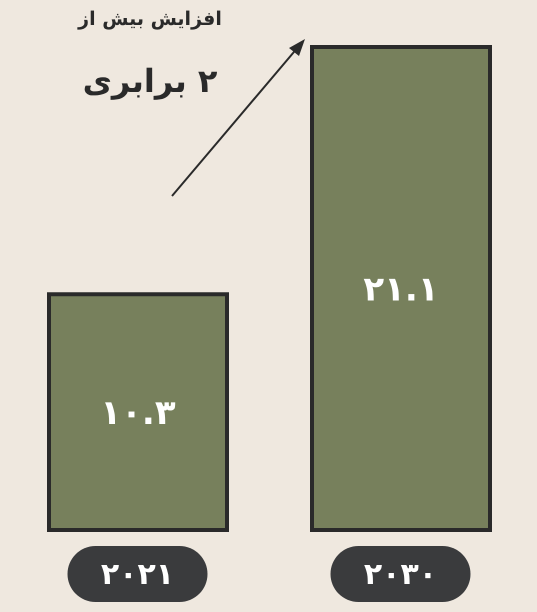 This screenshot has width=537, height=612. Describe the element at coordinates (149, 19) in the screenshot. I see `text: افزایش بیش از` at that location.